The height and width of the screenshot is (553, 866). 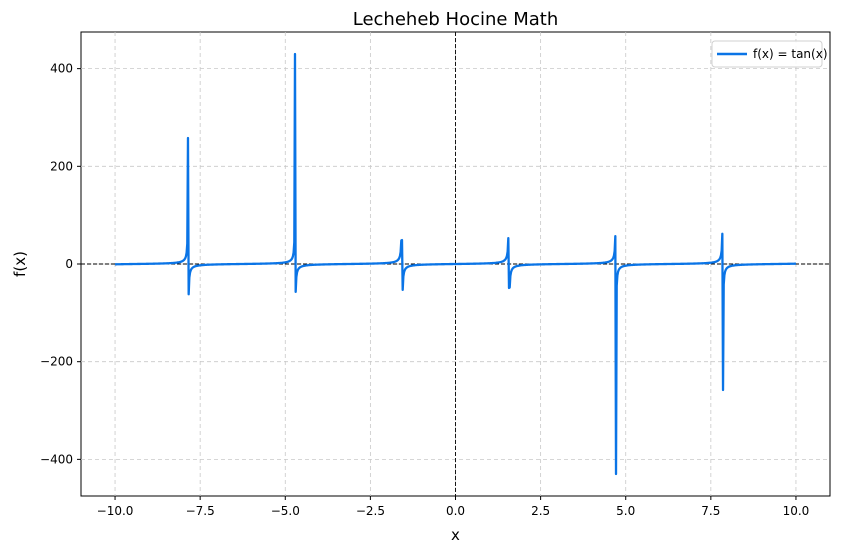 What do you see at coordinates (115, 511) in the screenshot?
I see `x-tick-label: −10.0` at bounding box center [115, 511].